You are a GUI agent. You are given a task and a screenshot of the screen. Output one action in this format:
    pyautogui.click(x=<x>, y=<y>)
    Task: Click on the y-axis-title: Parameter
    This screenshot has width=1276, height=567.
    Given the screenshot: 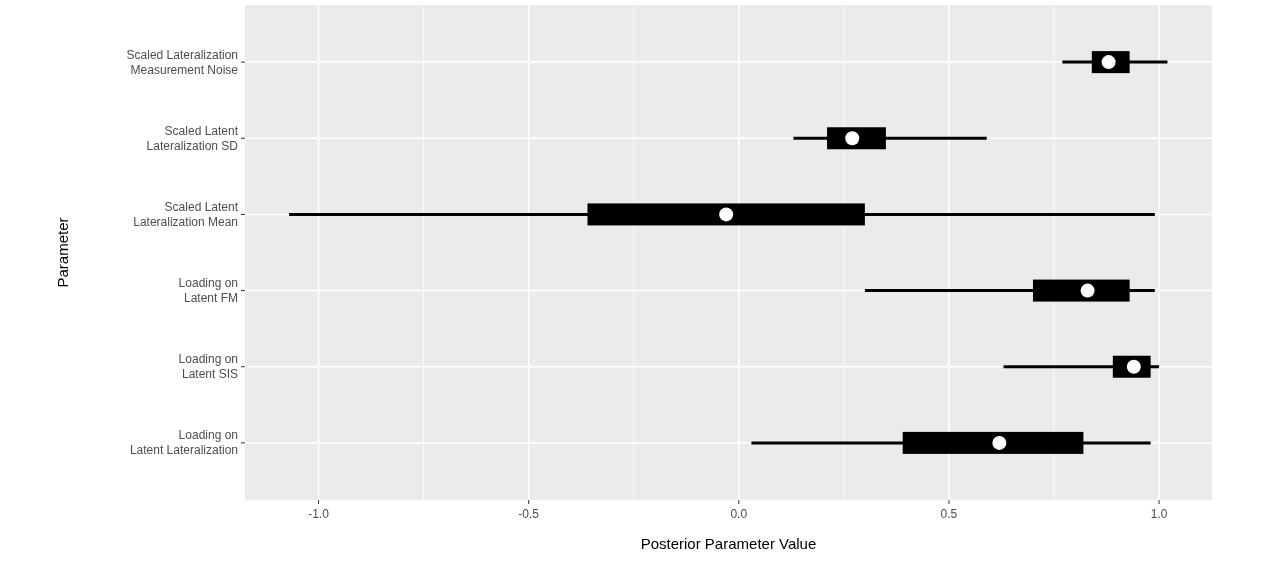 What is the action you would take?
    pyautogui.click(x=62, y=252)
    